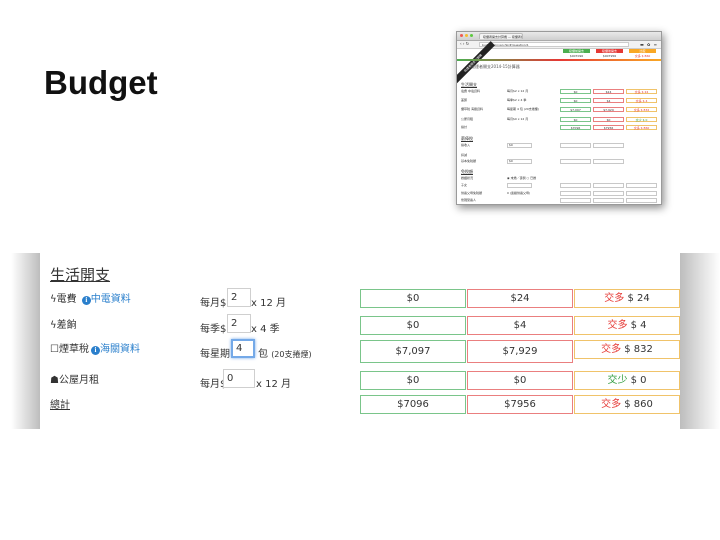 This screenshot has width=720, height=540. Describe the element at coordinates (638, 380) in the screenshot. I see `diff-amount: $ 0` at that location.